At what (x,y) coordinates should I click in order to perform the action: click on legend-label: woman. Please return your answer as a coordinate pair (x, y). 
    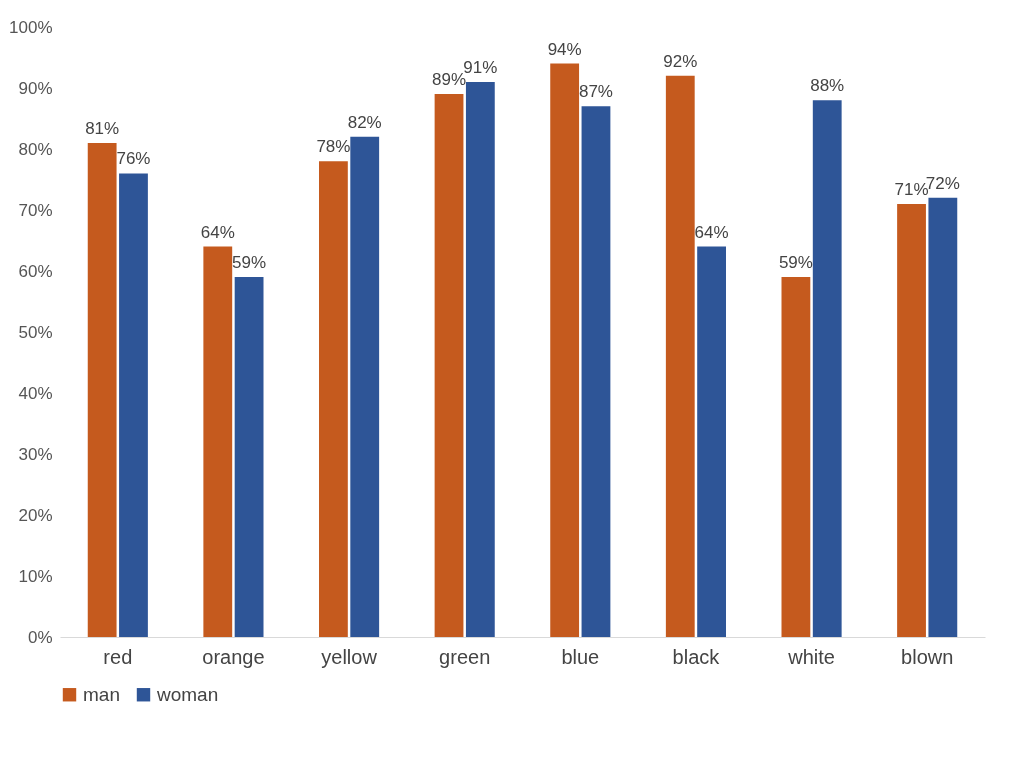
    Looking at the image, I should click on (187, 694).